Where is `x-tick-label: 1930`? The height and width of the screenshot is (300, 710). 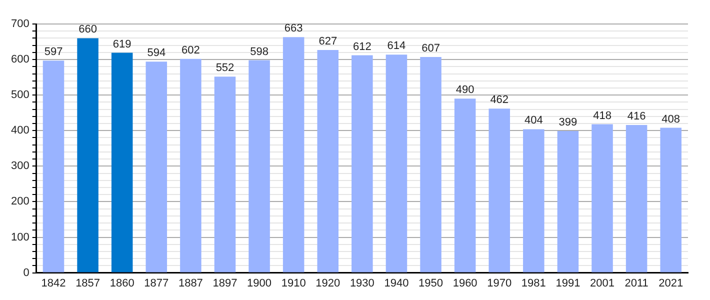
x-tick-label: 1930 is located at coordinates (362, 283).